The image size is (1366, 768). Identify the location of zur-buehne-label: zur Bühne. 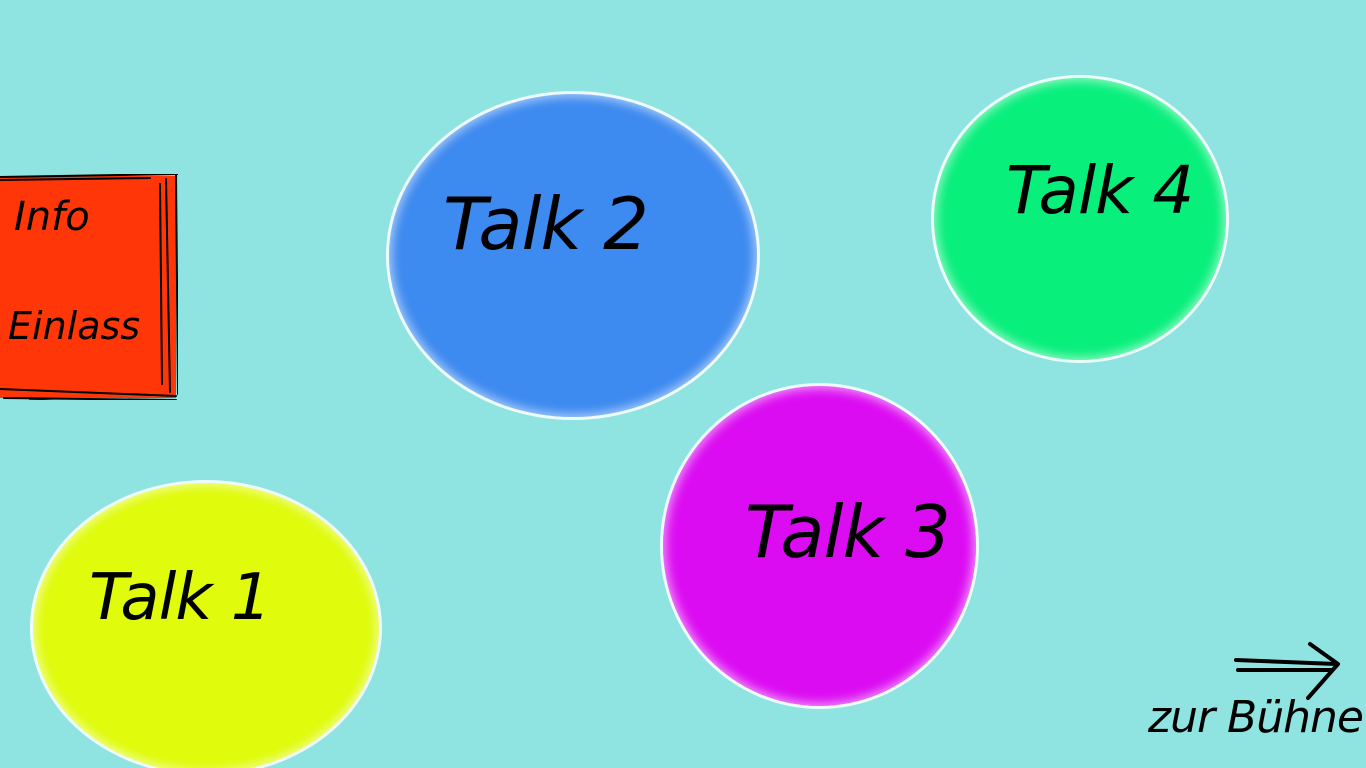
(1256, 717).